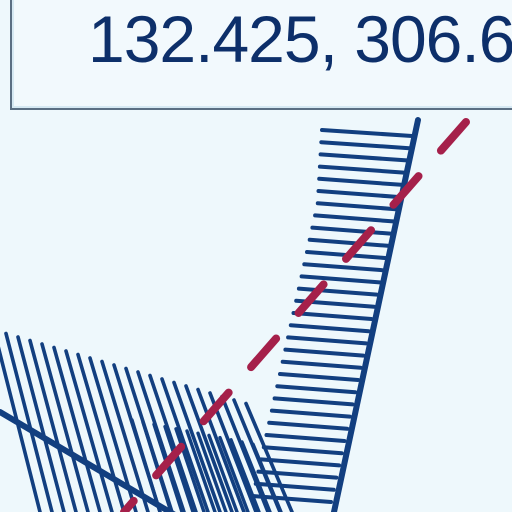 The height and width of the screenshot is (512, 512). What do you see at coordinates (376, 314) in the screenshot?
I see `main-spine-line` at bounding box center [376, 314].